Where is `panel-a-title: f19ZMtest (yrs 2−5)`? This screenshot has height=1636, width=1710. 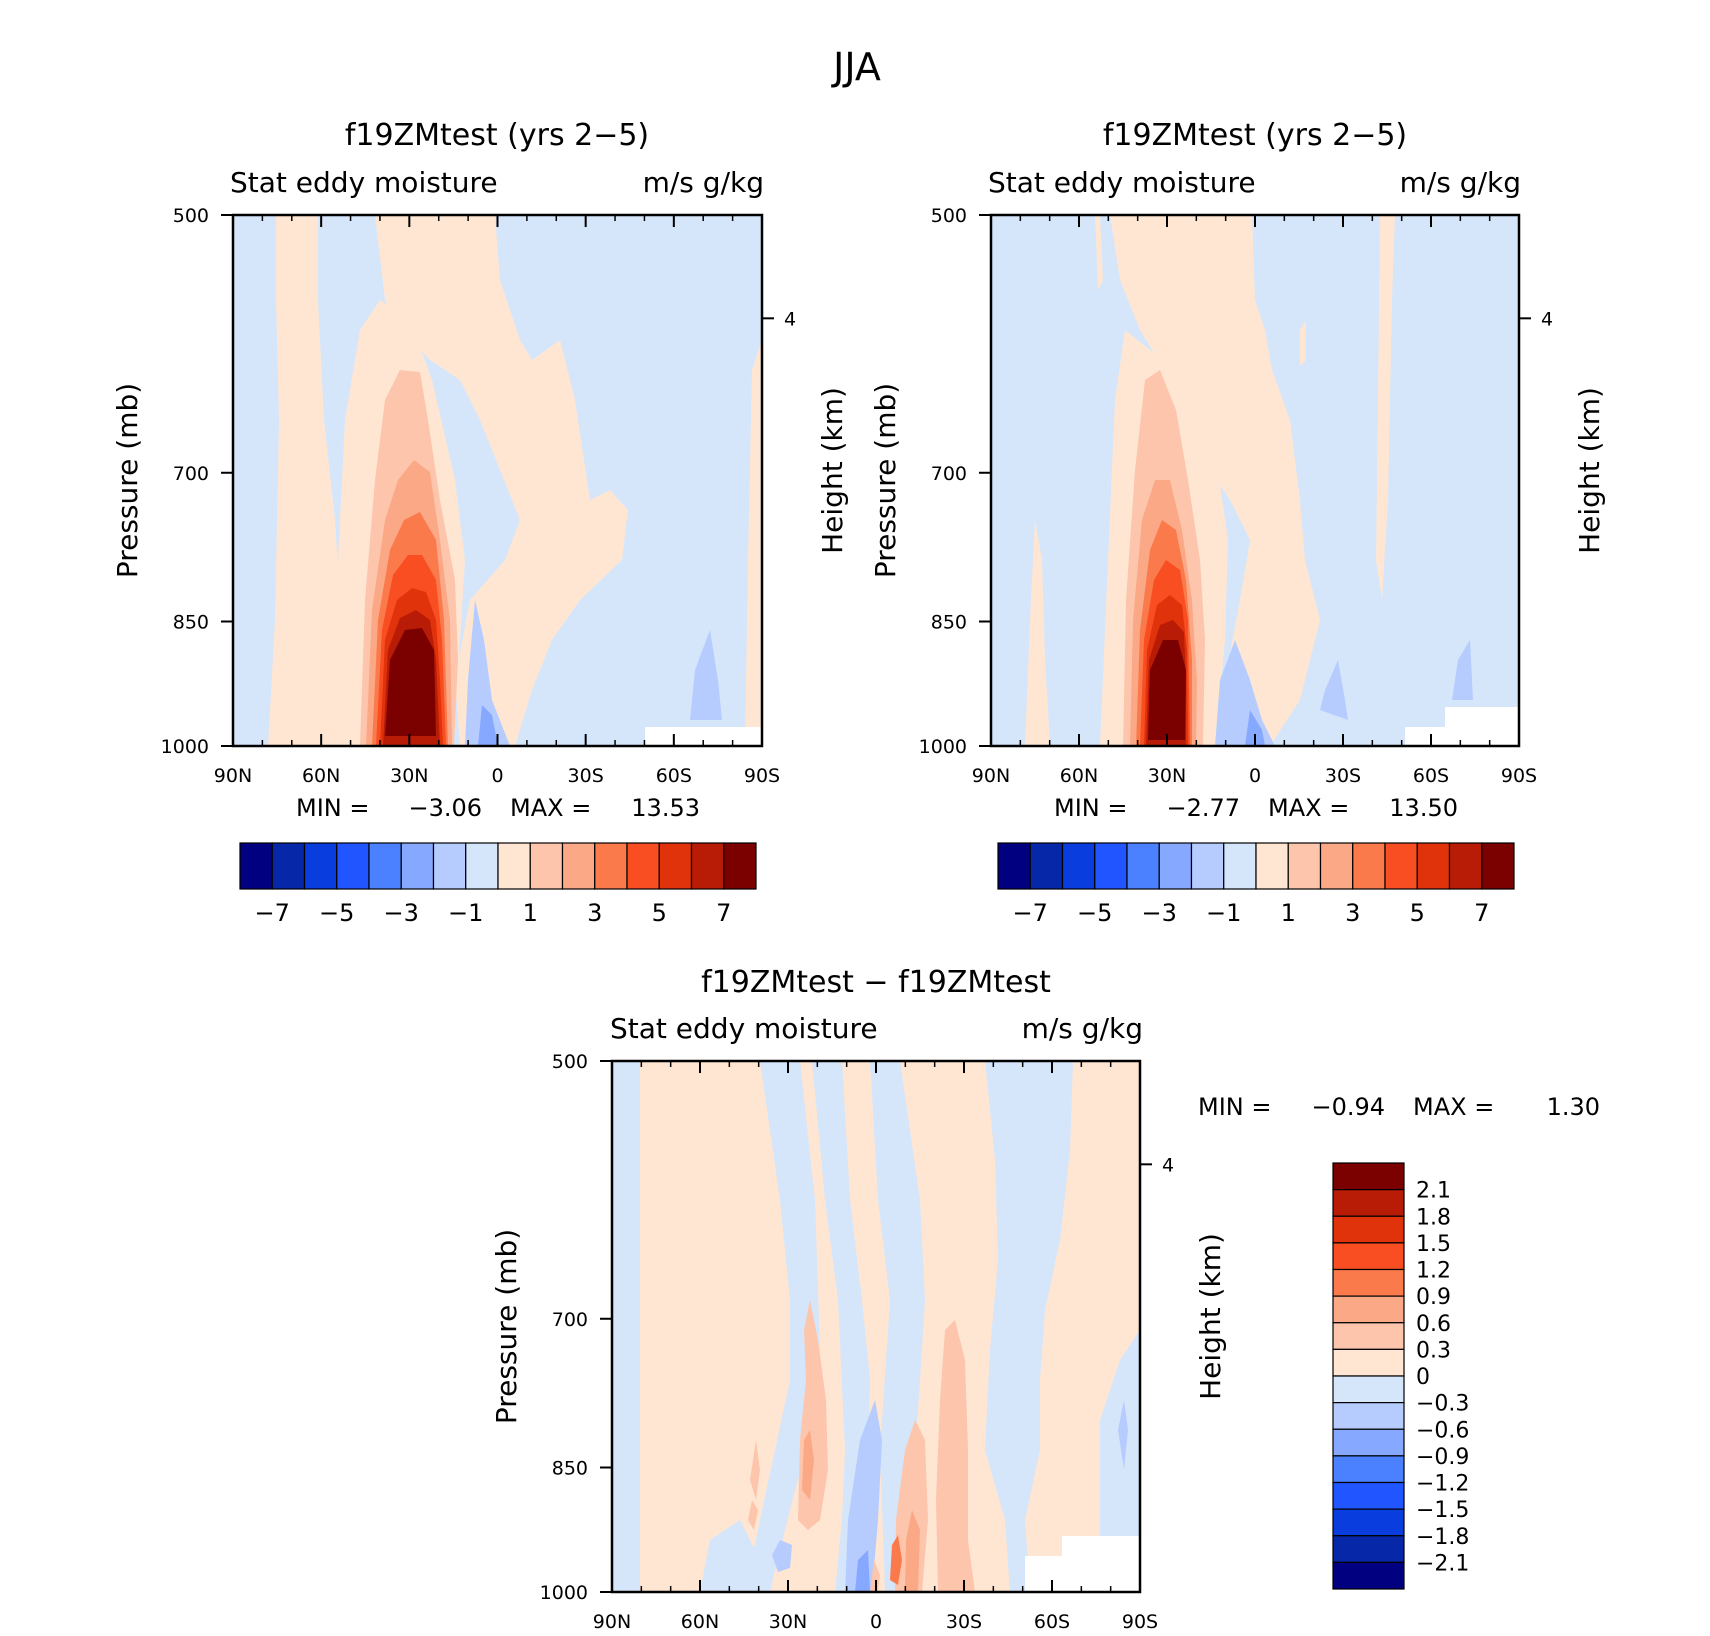
panel-a-title: f19ZMtest (yrs 2−5) is located at coordinates (497, 135).